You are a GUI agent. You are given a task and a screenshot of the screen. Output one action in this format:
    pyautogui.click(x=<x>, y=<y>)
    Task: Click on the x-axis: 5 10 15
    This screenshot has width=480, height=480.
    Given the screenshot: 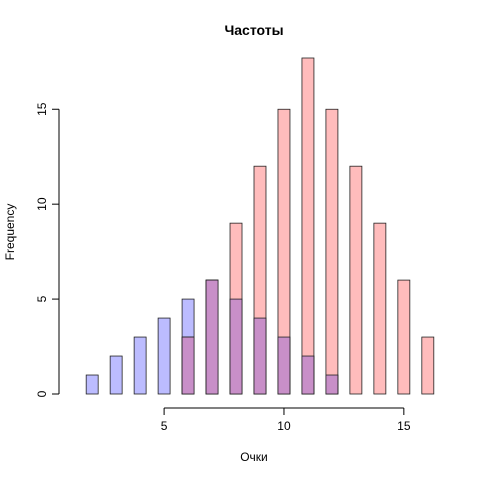 What is the action you would take?
    pyautogui.click(x=286, y=420)
    